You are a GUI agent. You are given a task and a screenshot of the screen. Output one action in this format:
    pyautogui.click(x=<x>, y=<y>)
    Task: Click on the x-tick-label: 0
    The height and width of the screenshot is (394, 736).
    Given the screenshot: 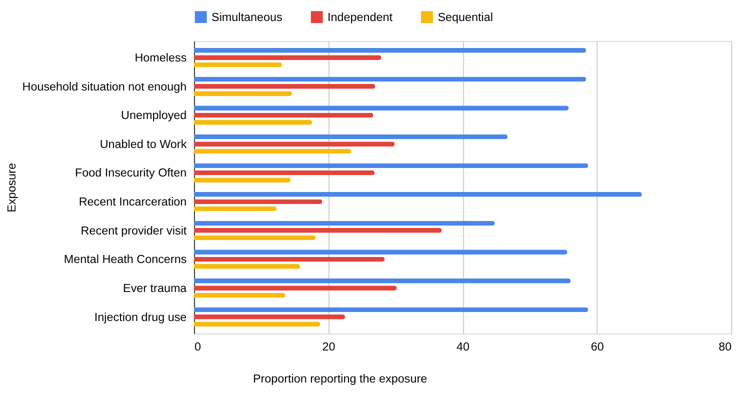 What is the action you would take?
    pyautogui.click(x=198, y=347)
    